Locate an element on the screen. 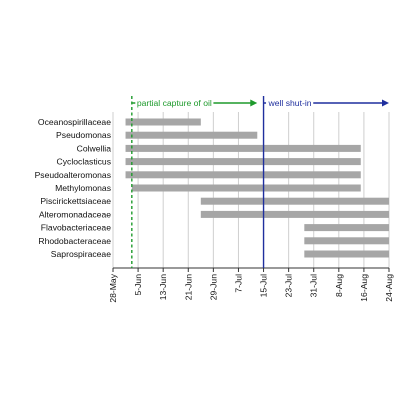 Image resolution: width=400 pixels, height=400 pixels. x-tick-label: 15-Jul is located at coordinates (264, 285).